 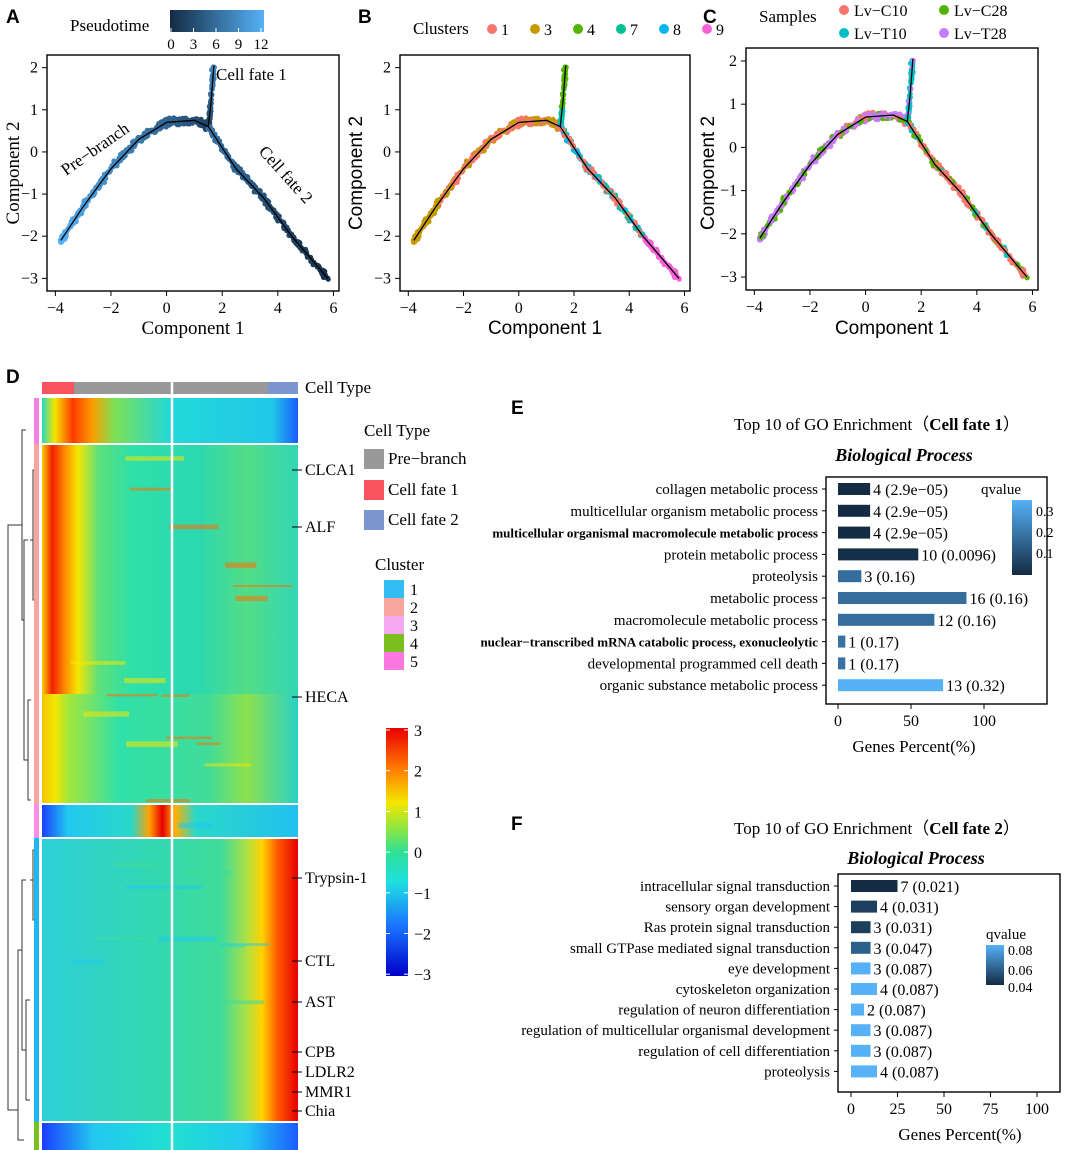 What do you see at coordinates (735, 887) in the screenshot?
I see `category-label: intracellular signal transduction` at bounding box center [735, 887].